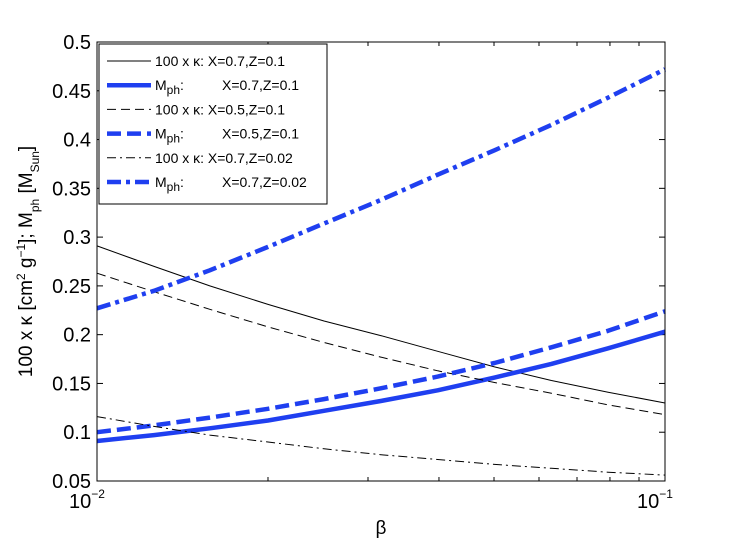 The width and height of the screenshot is (734, 541). What do you see at coordinates (71, 482) in the screenshot?
I see `y-tick-label: 0.05` at bounding box center [71, 482].